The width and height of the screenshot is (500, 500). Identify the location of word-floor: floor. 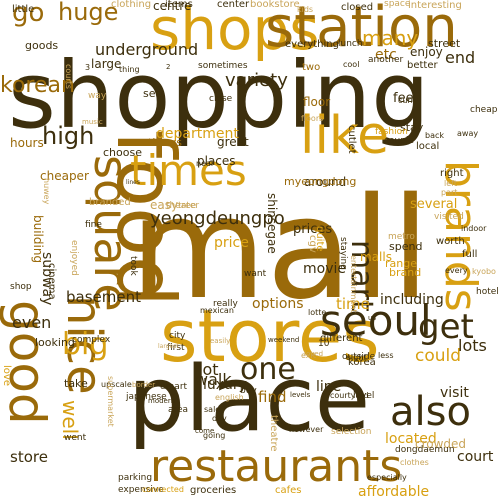
(317, 102).